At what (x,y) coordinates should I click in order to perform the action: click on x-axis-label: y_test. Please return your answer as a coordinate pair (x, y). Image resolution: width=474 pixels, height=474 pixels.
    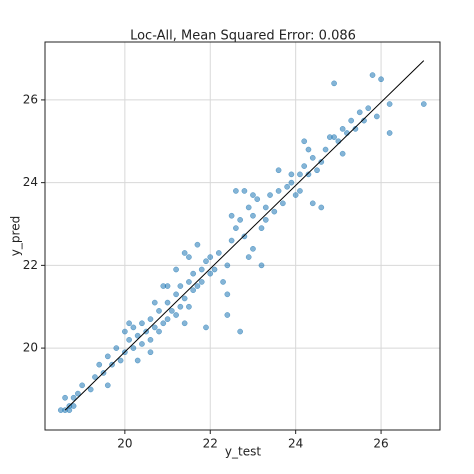
    Looking at the image, I should click on (243, 452).